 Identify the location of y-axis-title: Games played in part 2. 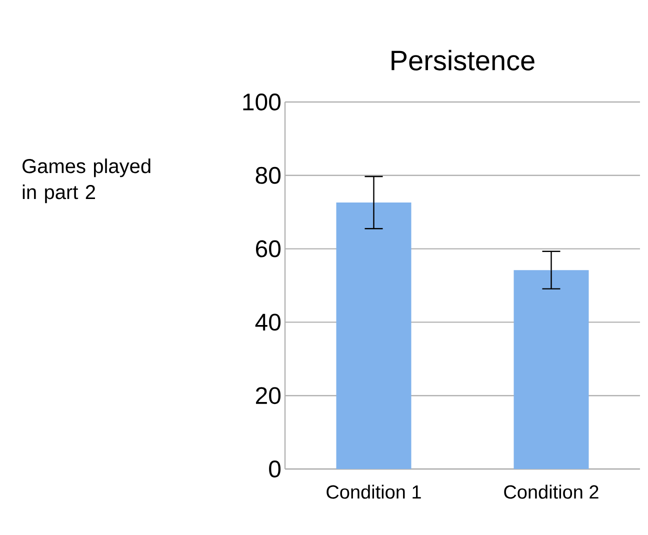
(86, 181).